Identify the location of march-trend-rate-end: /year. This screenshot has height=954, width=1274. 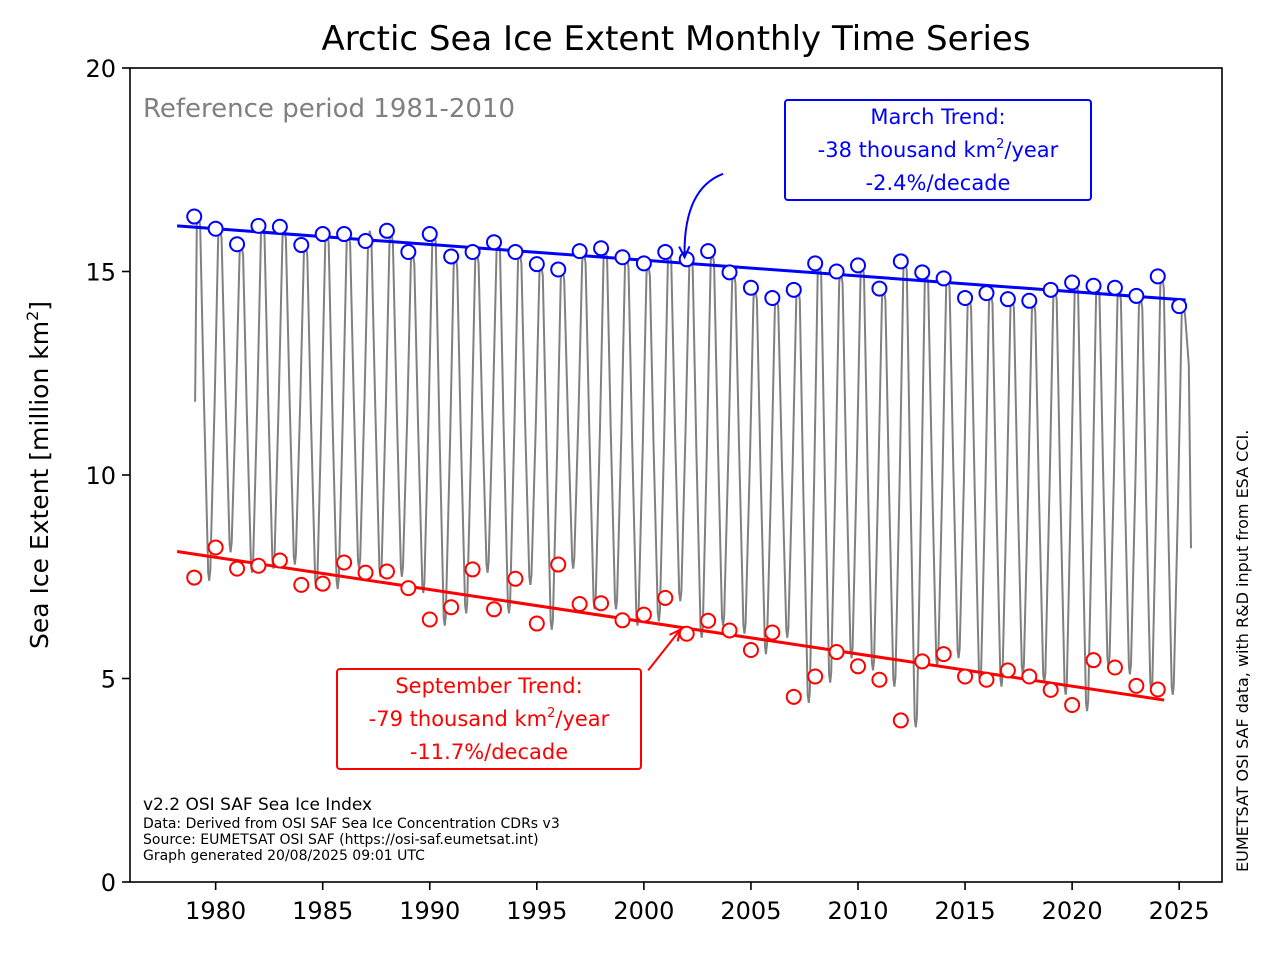
(1031, 150).